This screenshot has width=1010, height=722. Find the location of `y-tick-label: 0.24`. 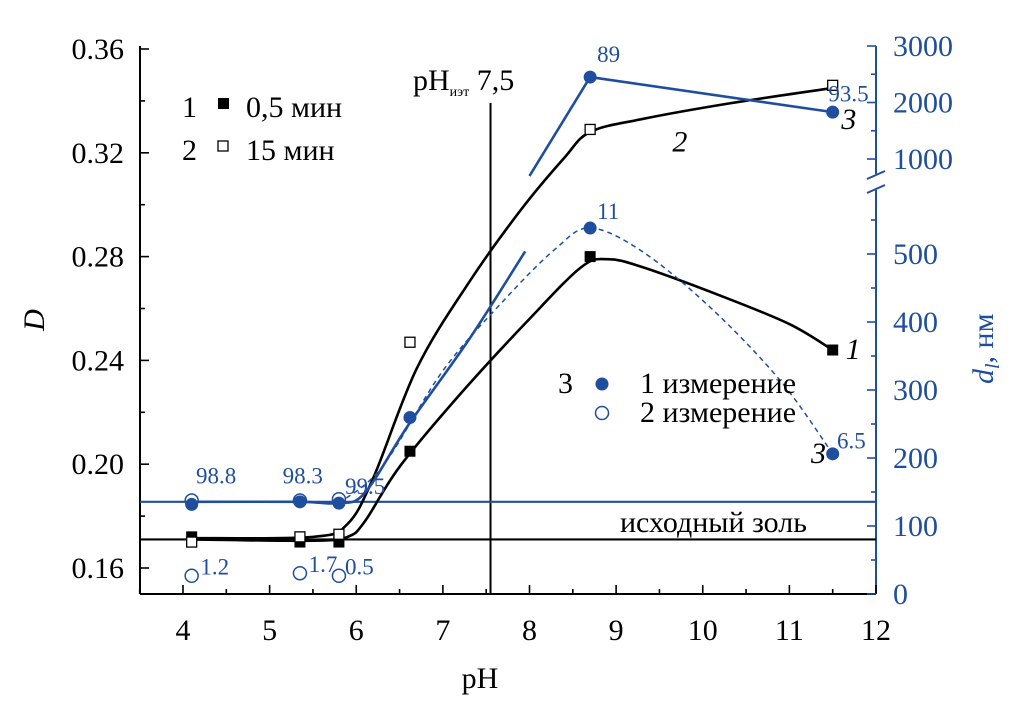

y-tick-label: 0.24 is located at coordinates (98, 360).